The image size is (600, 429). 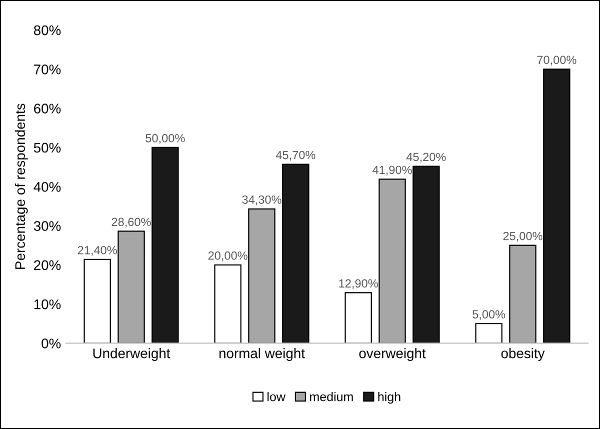 What do you see at coordinates (389, 398) in the screenshot?
I see `legend-label: high` at bounding box center [389, 398].